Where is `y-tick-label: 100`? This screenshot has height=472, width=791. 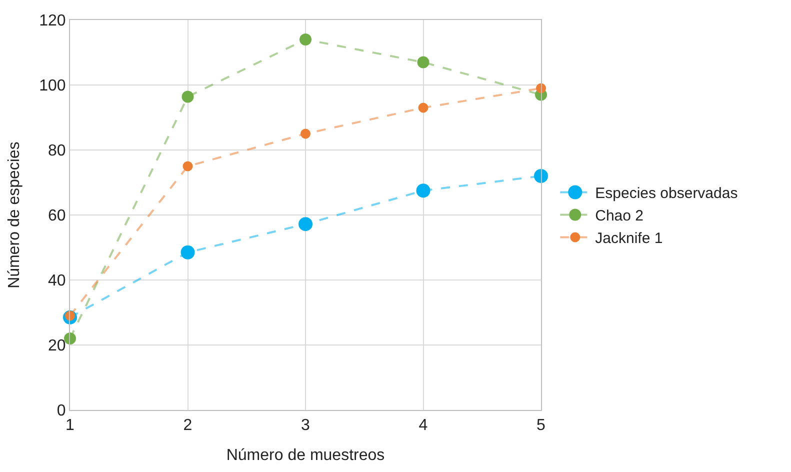 y-tick-label: 100 is located at coordinates (52, 86).